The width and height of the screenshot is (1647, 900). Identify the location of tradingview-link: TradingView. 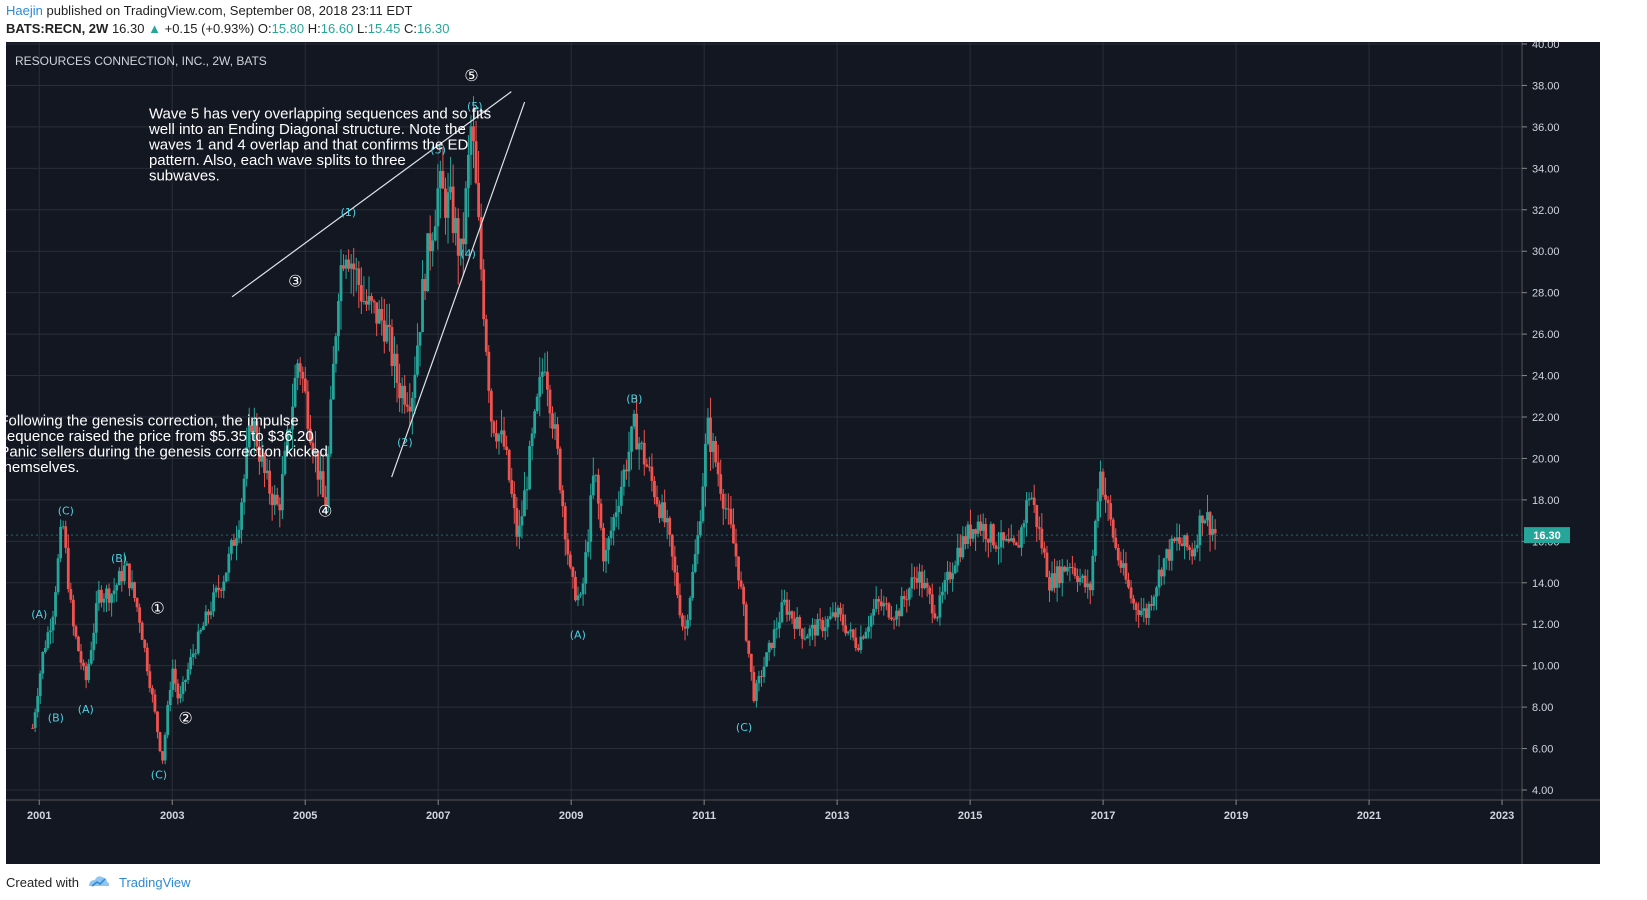
(154, 882).